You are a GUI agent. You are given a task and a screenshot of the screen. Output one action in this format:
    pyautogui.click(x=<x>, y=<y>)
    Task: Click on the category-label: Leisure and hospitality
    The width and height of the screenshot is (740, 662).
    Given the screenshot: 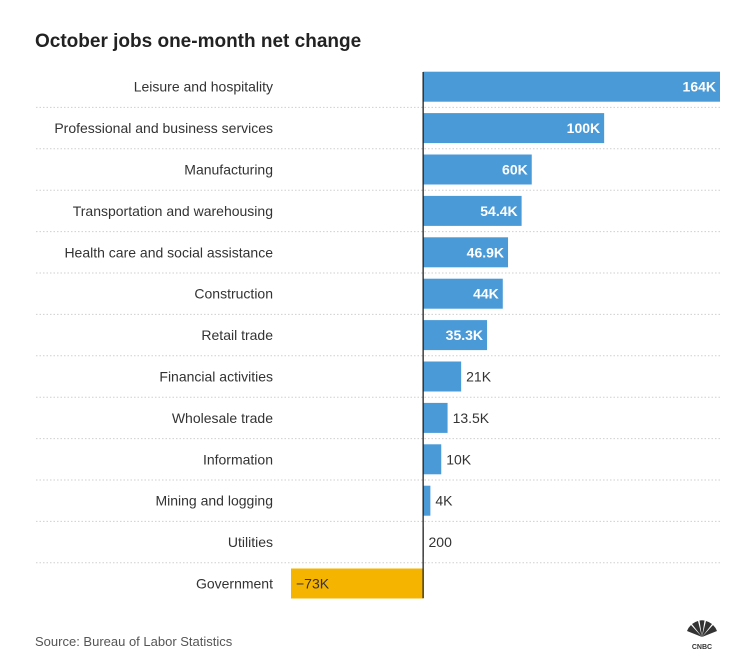 What is the action you would take?
    pyautogui.click(x=203, y=87)
    